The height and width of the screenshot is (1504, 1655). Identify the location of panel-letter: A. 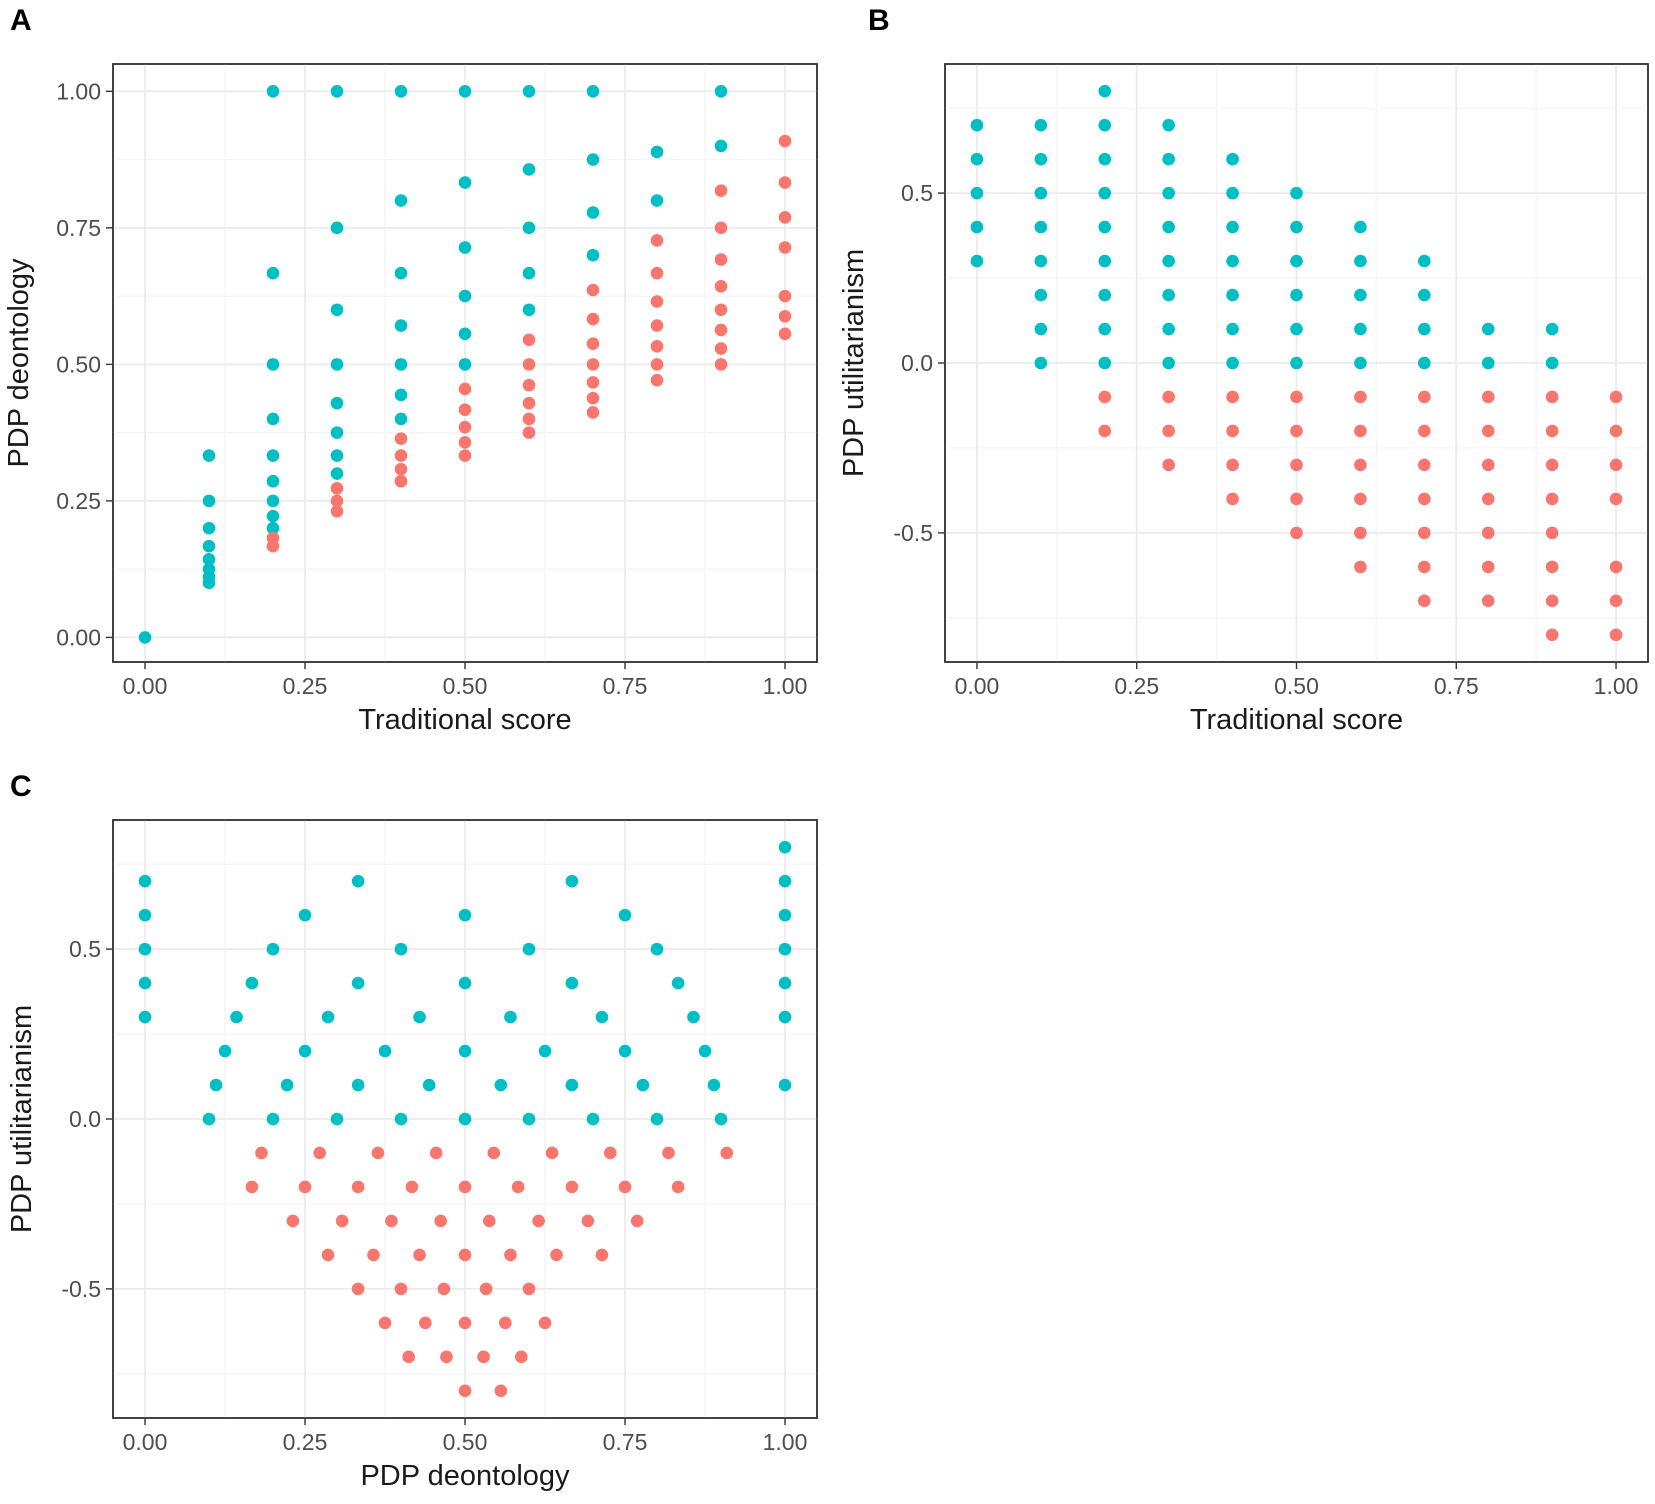
(21, 20).